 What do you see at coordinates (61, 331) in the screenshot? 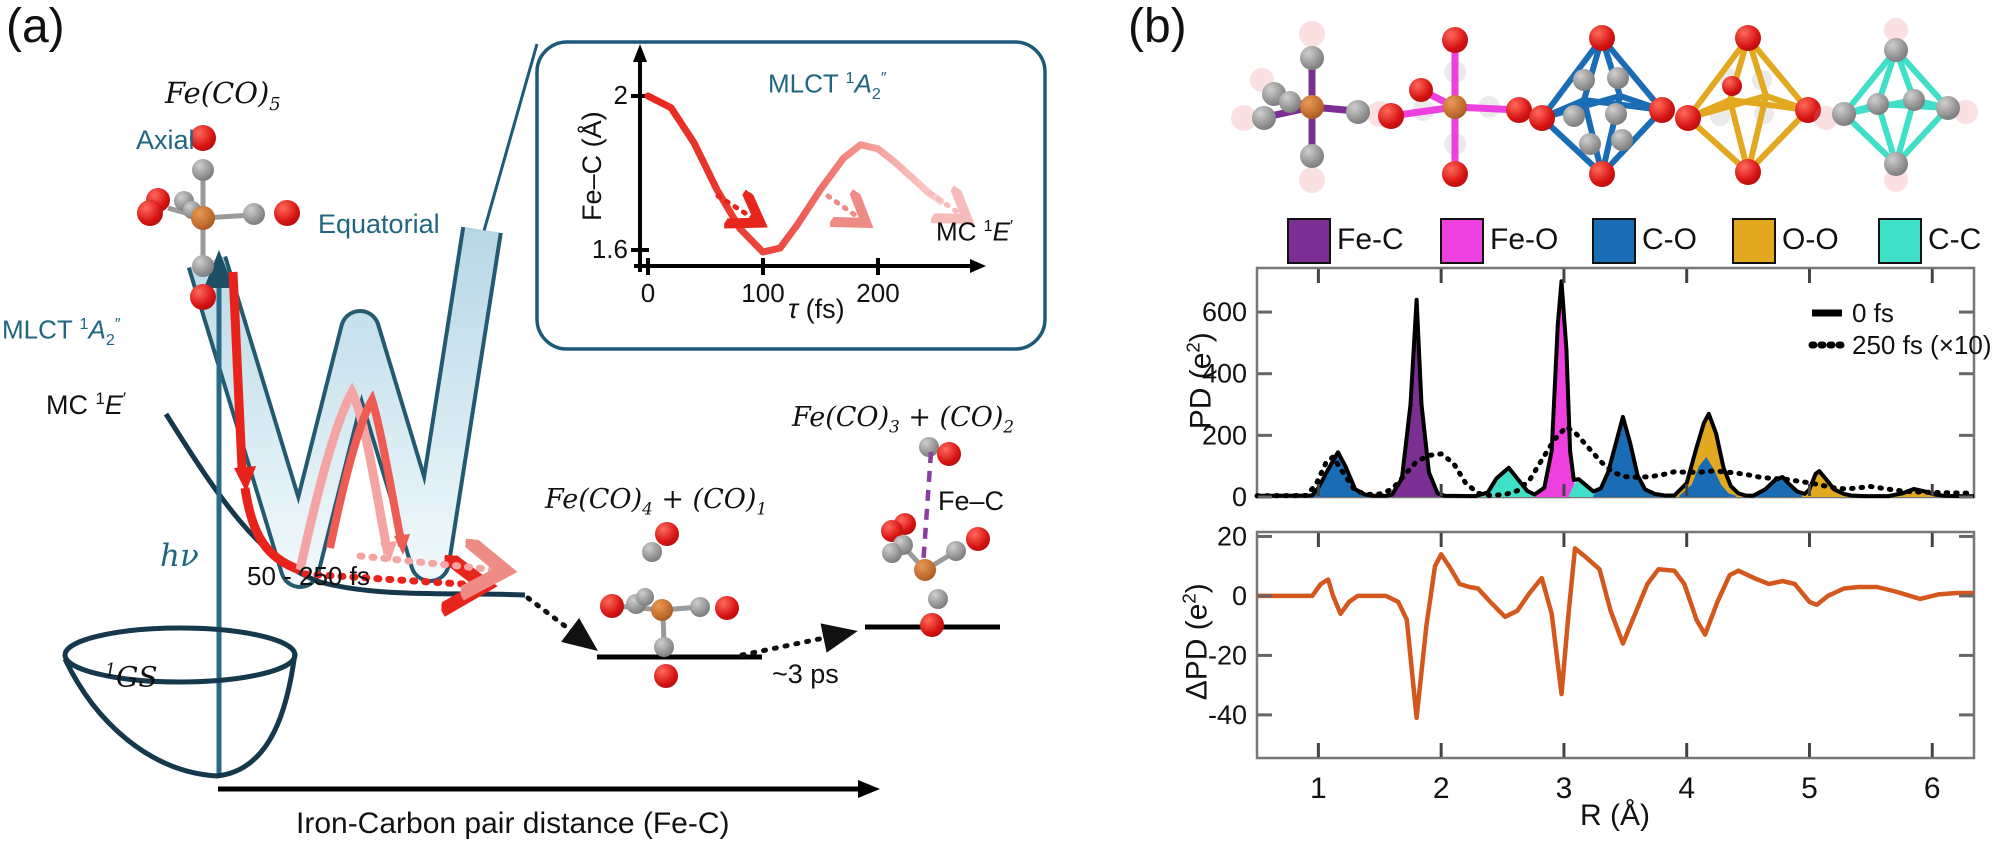
I see `mlct-state-label: MLCT 1A2″` at bounding box center [61, 331].